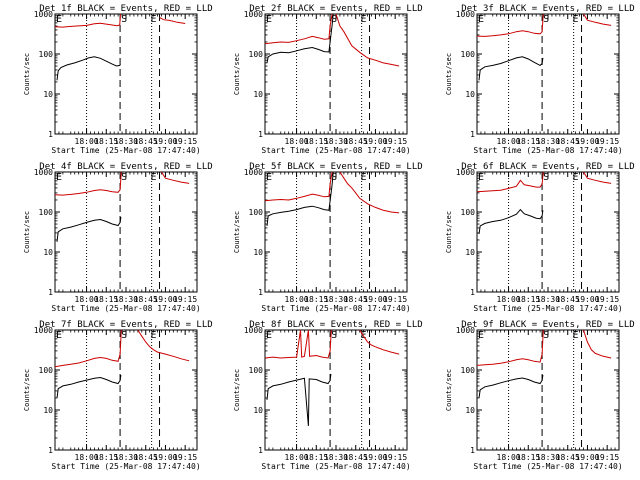 This screenshot has height=480, width=640. I want to click on panel-title: Det 1f BLACK = Events, RED = LLD, so click(125, 9).